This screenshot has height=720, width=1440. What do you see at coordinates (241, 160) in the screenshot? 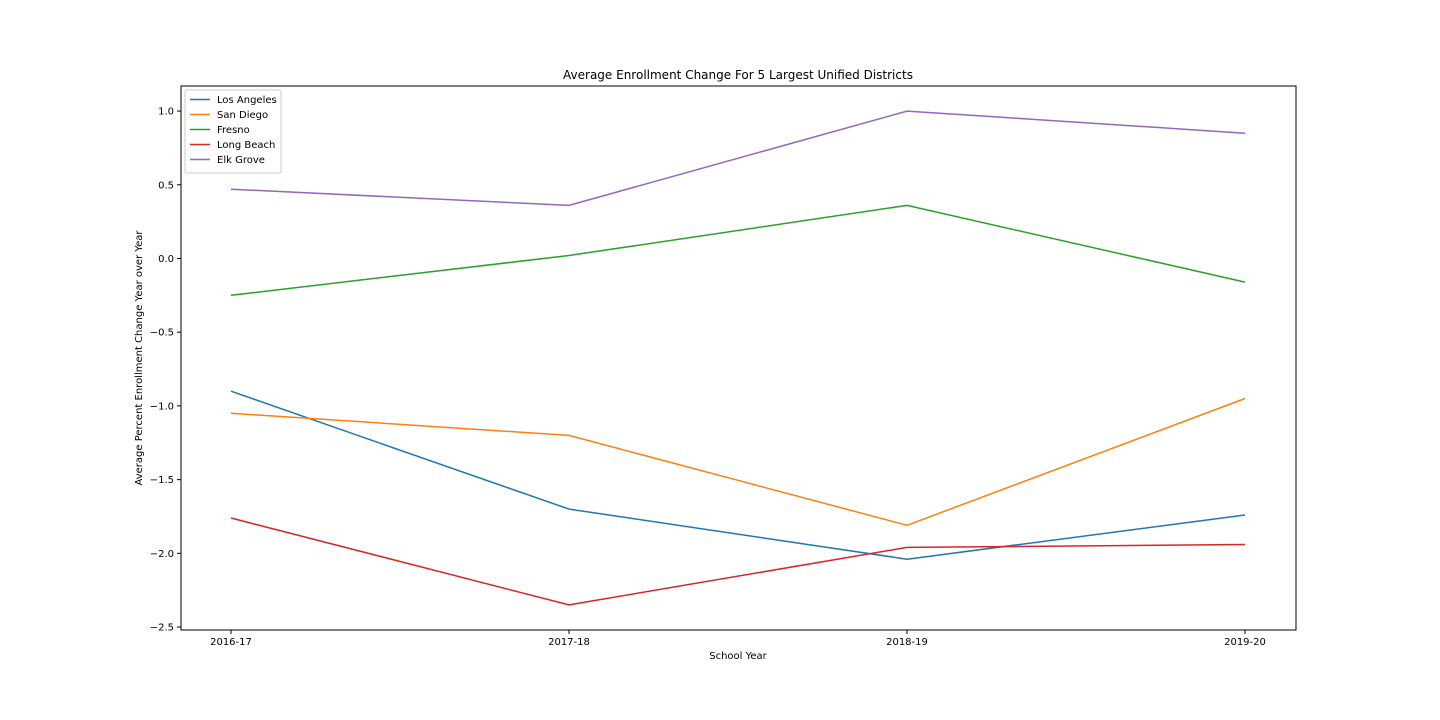
I see `legend-label-elk-grove: Elk Grove` at bounding box center [241, 160].